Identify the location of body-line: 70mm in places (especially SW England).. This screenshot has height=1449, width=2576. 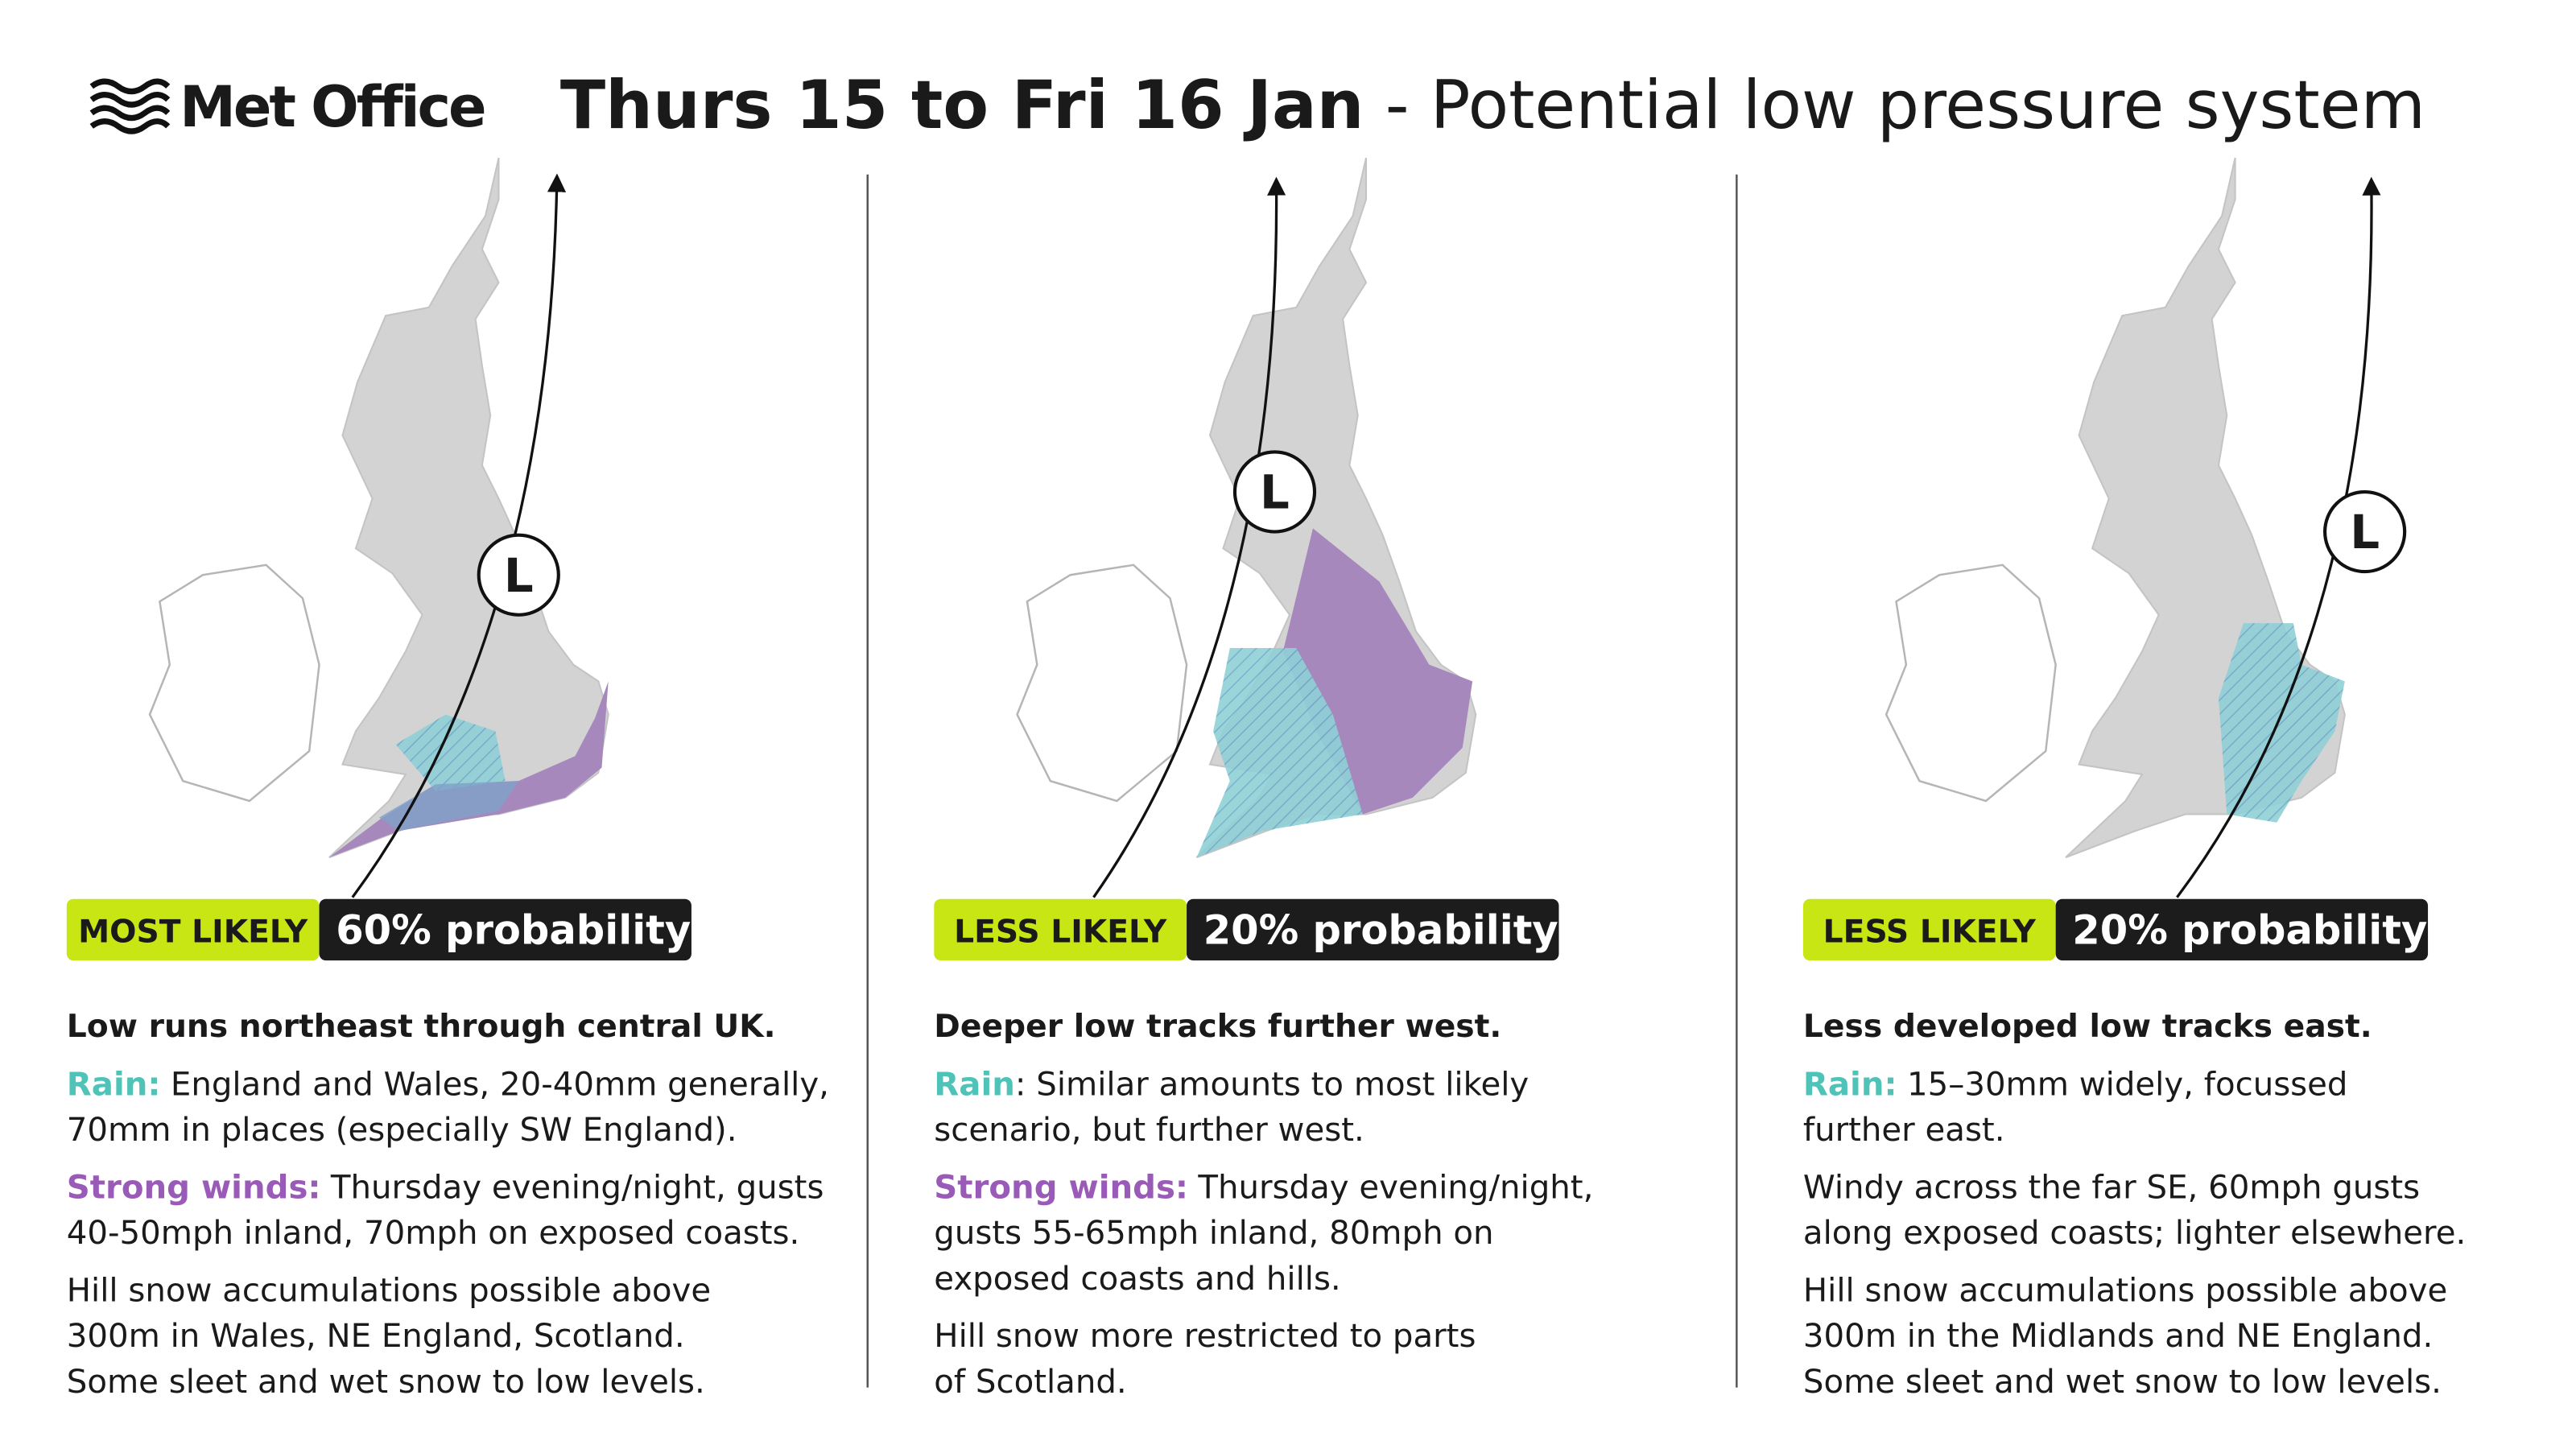
(402, 1130).